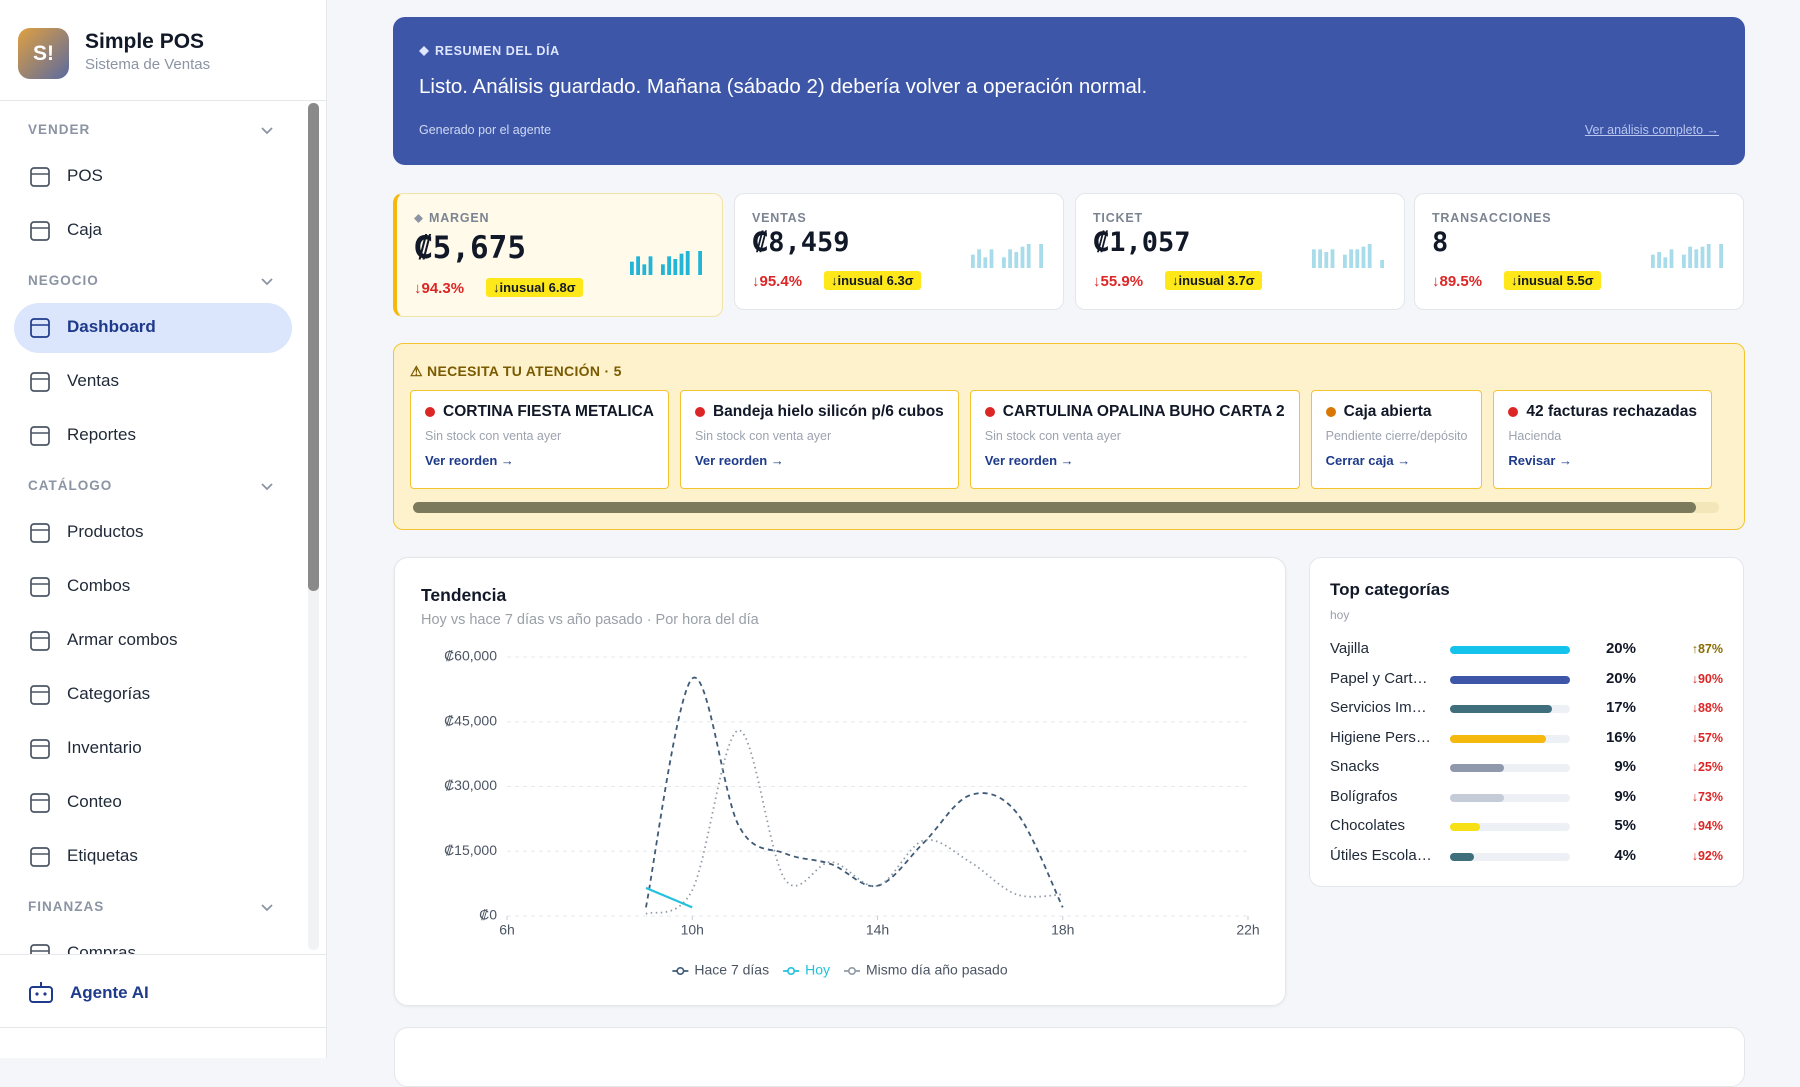 The width and height of the screenshot is (1800, 1087). Describe the element at coordinates (828, 411) in the screenshot. I see `attention-item-title: Bandeja hielo silicón p/6 cubos` at that location.